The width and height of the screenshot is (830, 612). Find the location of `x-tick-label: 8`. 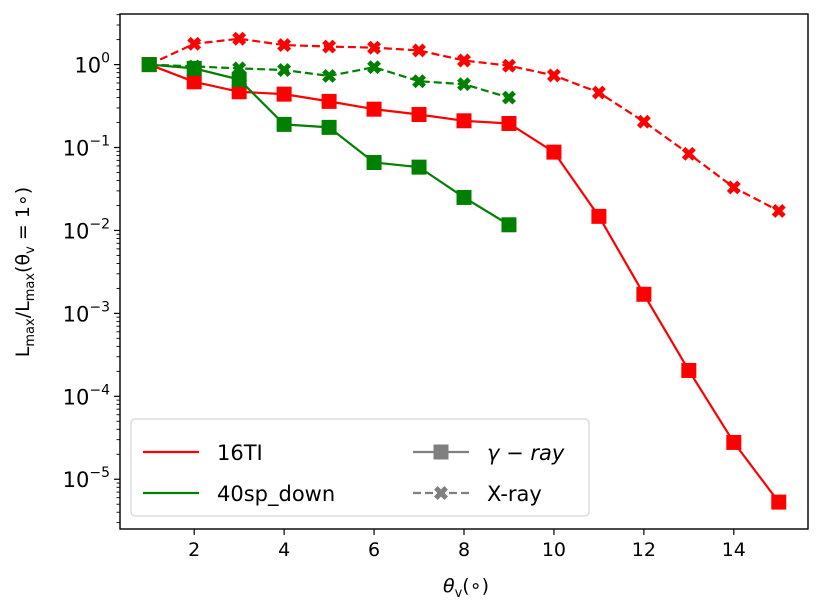

x-tick-label: 8 is located at coordinates (464, 550).